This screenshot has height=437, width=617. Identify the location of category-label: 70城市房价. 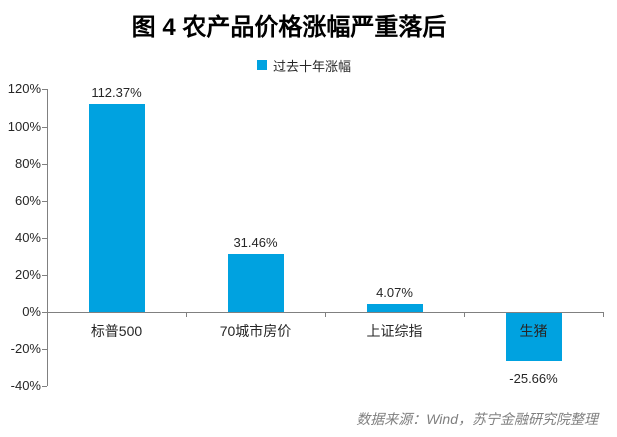
(255, 331).